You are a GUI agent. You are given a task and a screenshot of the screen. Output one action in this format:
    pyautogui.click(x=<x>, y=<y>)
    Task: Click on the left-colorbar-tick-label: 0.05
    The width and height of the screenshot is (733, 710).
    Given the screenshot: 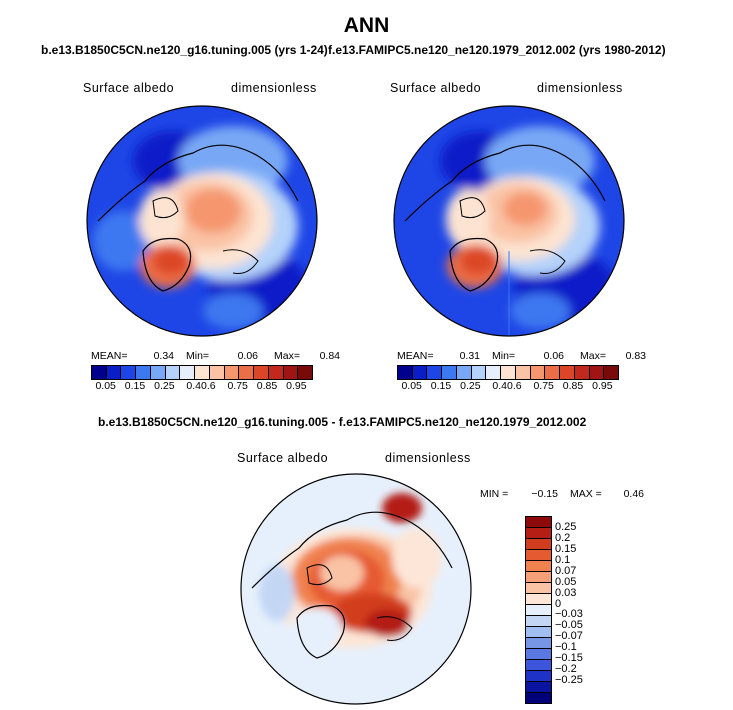 What is the action you would take?
    pyautogui.click(x=105, y=386)
    